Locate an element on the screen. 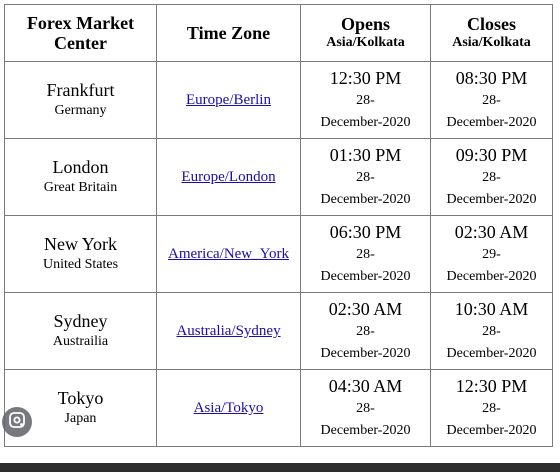 The height and width of the screenshot is (472, 560). city-name: Frankfurt is located at coordinates (80, 90).